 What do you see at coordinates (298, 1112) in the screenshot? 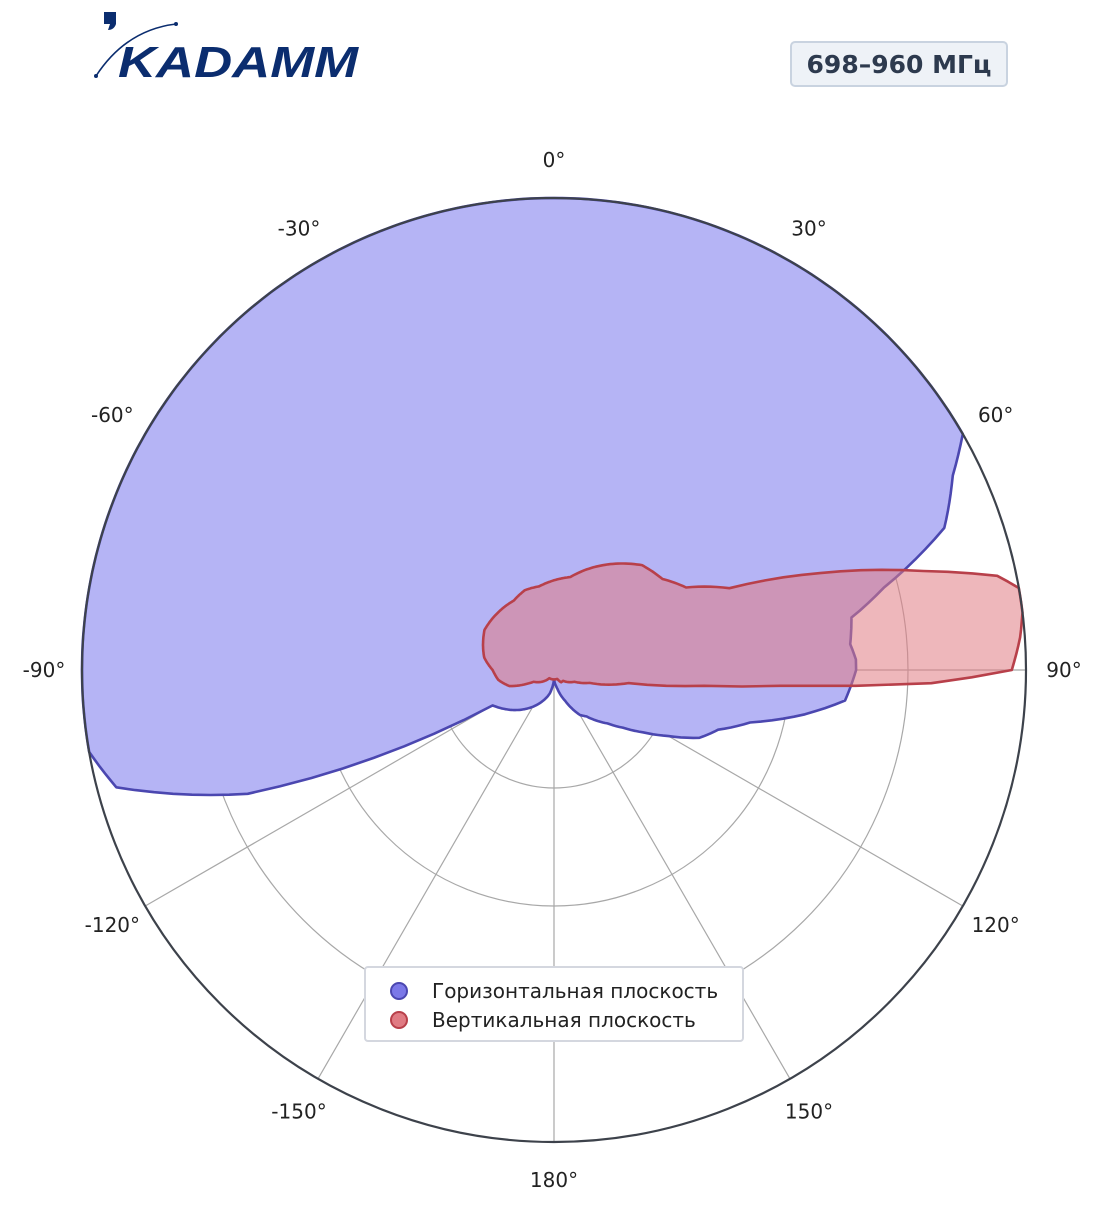
I see `angle-tick-label: -150°` at bounding box center [298, 1112].